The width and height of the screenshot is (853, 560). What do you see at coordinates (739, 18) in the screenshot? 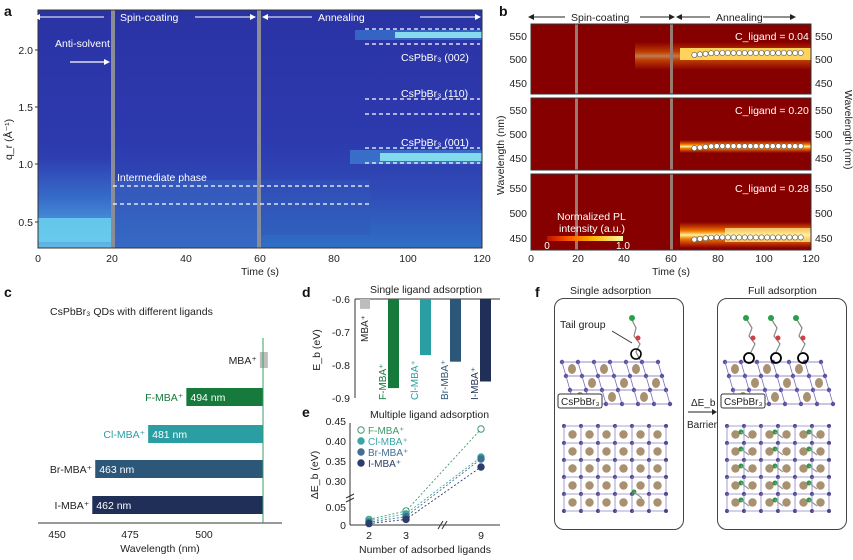
I see `phase-annealing-b: Annealing` at bounding box center [739, 18].